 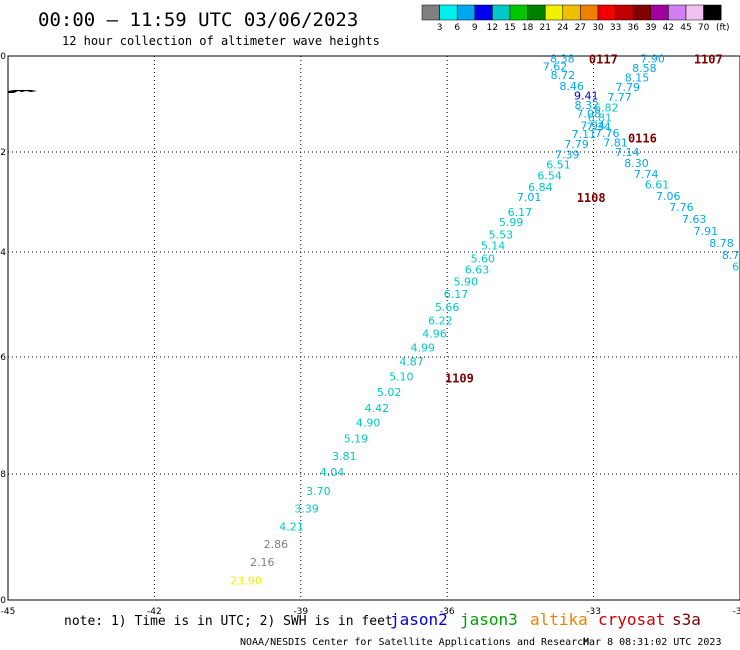 I want to click on swh-value-label: 5.14, so click(x=493, y=246).